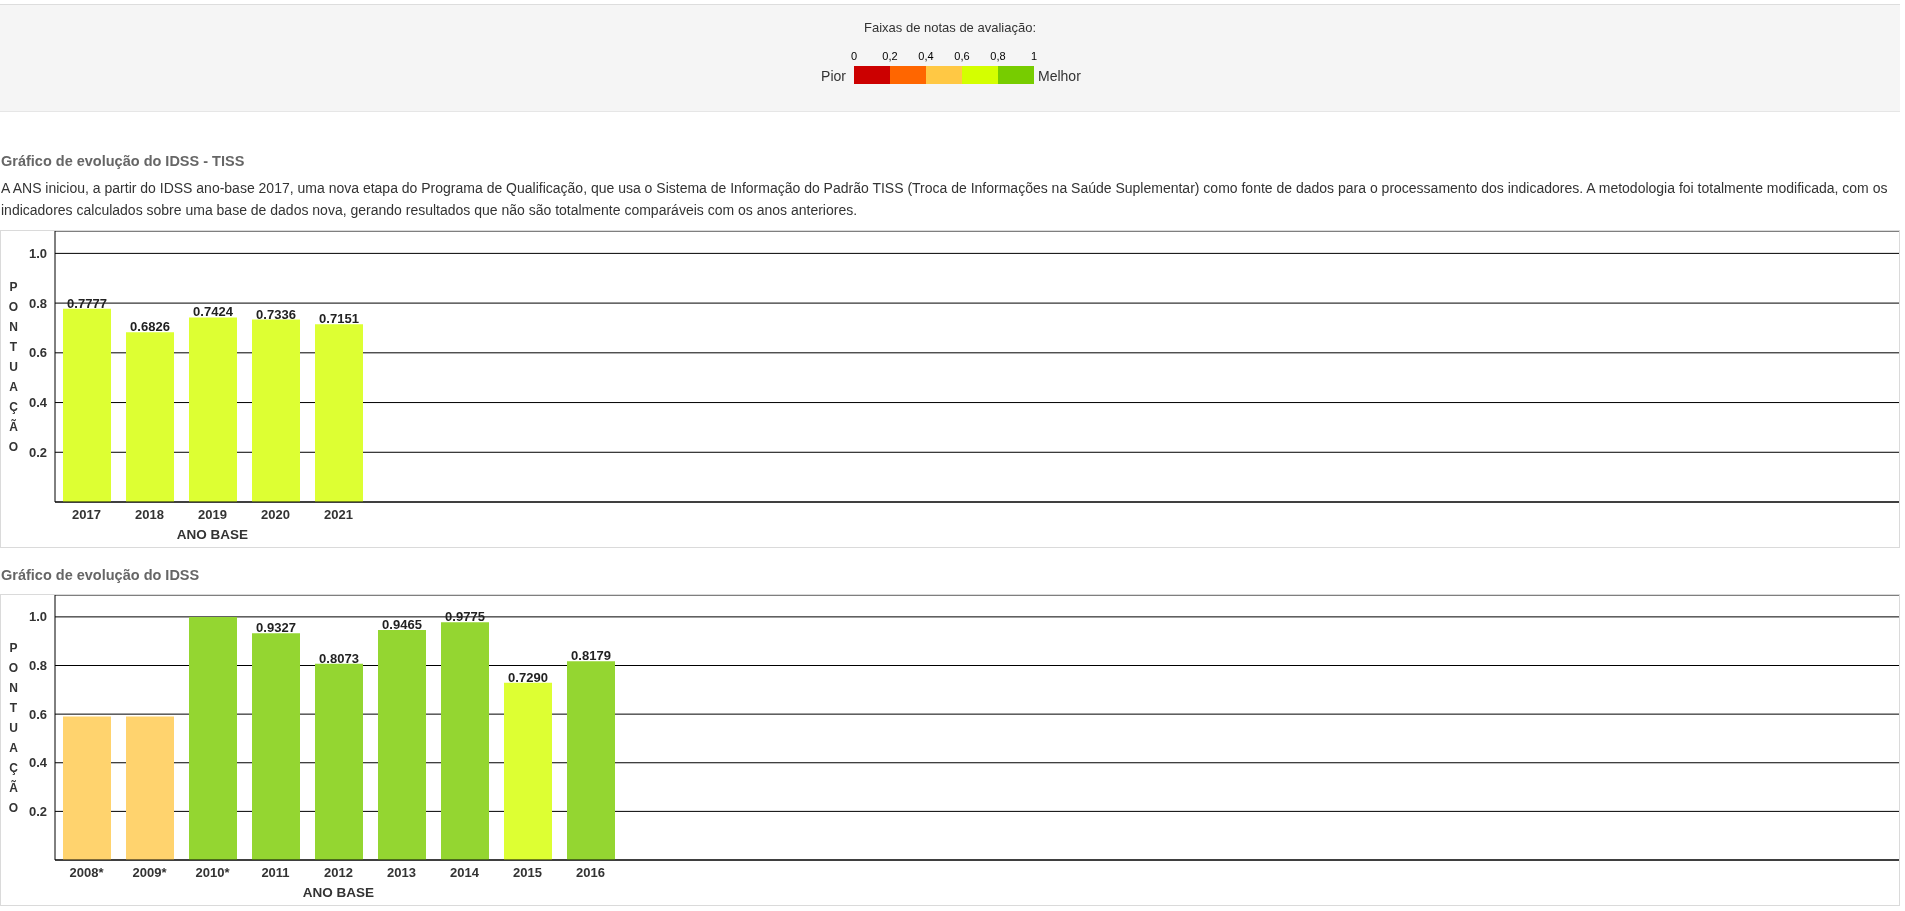  I want to click on x-tick-label: 0, so click(854, 56).